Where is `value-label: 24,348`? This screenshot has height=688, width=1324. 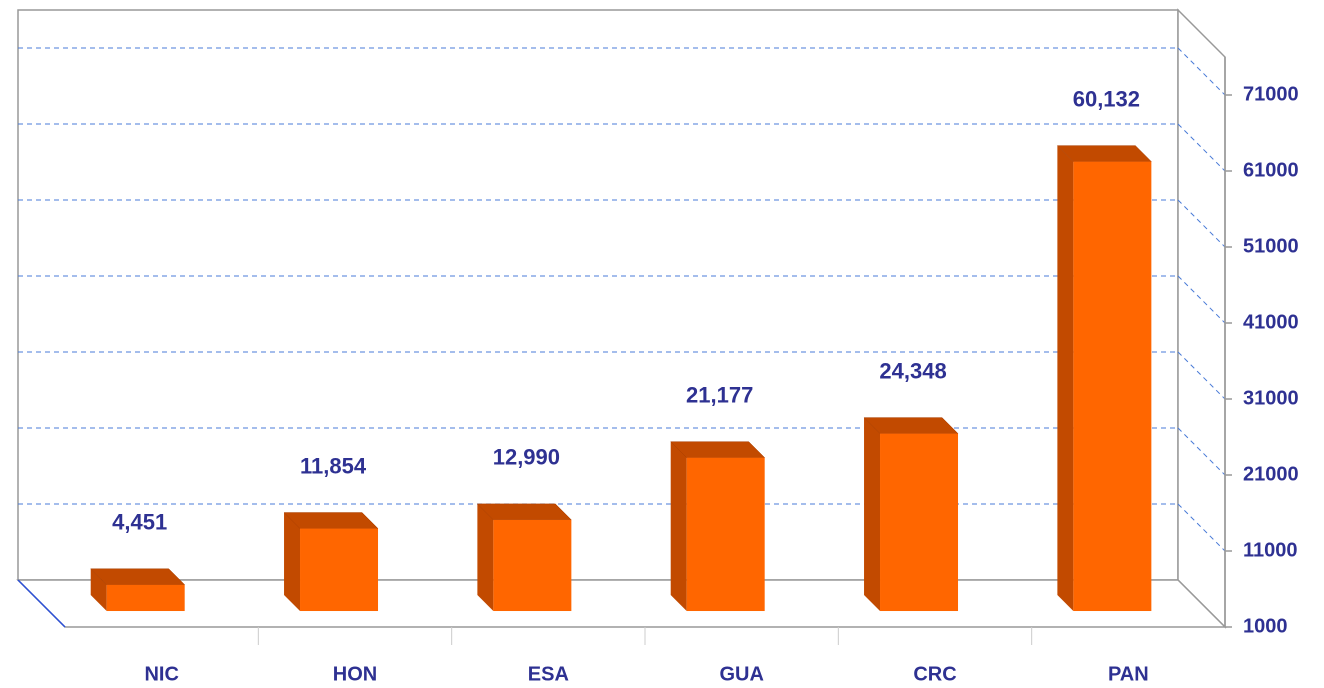 value-label: 24,348 is located at coordinates (912, 370).